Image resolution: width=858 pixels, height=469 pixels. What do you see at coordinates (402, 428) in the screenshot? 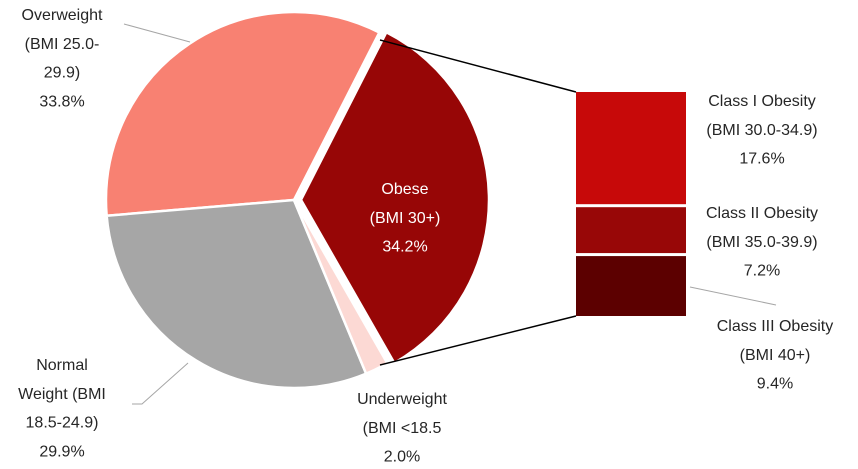
I see `slice-label: (BMI <18.5` at bounding box center [402, 428].